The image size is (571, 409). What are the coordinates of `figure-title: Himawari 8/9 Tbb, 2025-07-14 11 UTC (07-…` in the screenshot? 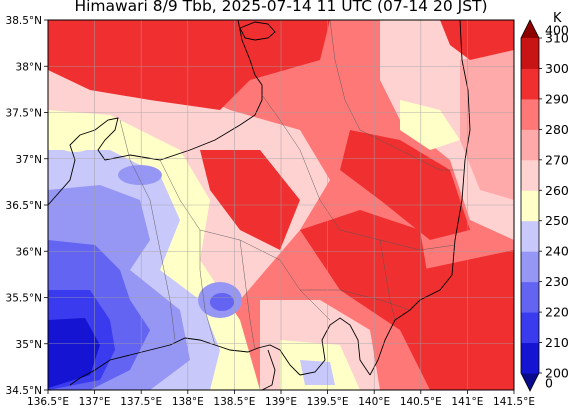 It's located at (281, 7).